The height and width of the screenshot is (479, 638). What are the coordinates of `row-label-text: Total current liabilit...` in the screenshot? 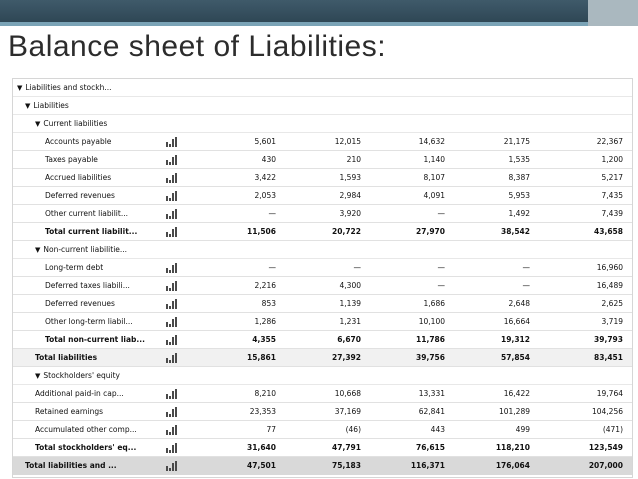 It's located at (91, 231).